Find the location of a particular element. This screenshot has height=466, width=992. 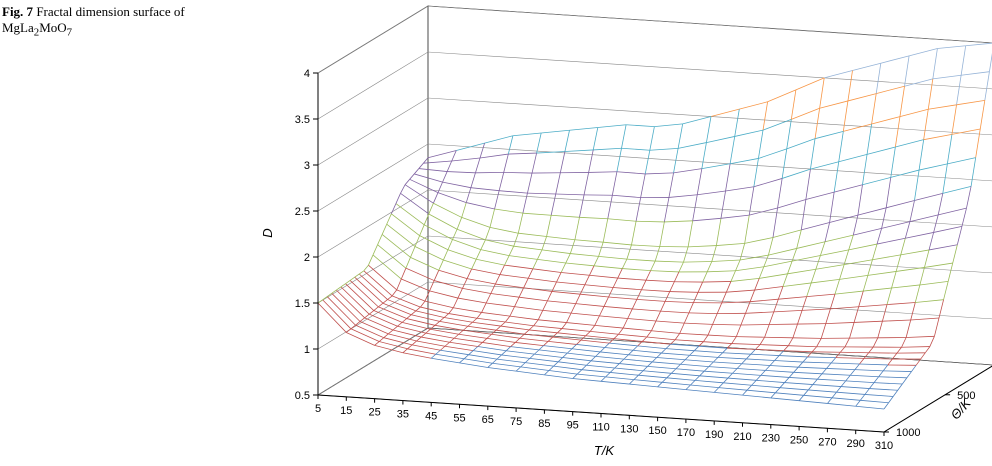

x-tick-label: 210 is located at coordinates (742, 437).